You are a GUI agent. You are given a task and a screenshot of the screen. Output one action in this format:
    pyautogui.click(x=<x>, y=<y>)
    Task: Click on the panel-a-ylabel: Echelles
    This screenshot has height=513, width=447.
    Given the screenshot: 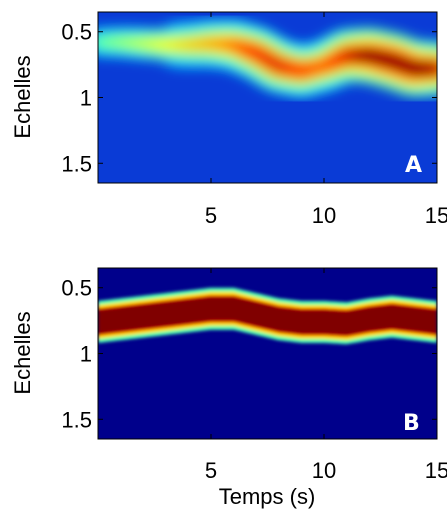 What is the action you would take?
    pyautogui.click(x=22, y=96)
    